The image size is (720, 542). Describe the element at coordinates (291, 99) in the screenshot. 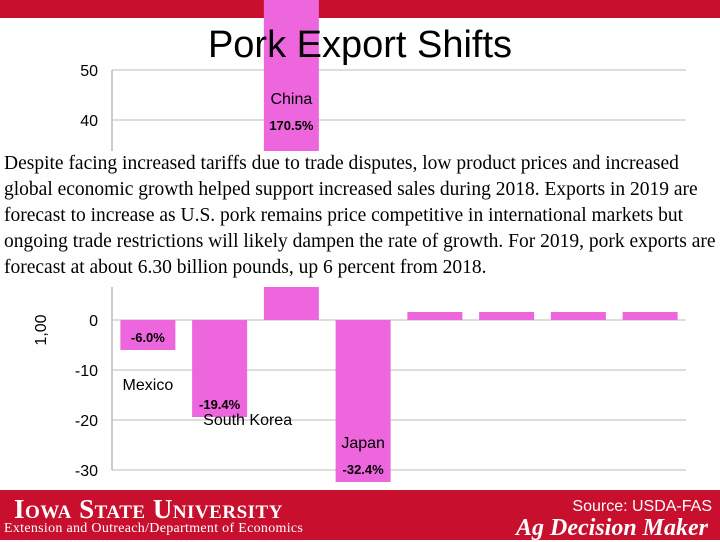

I see `category-label: China` at that location.